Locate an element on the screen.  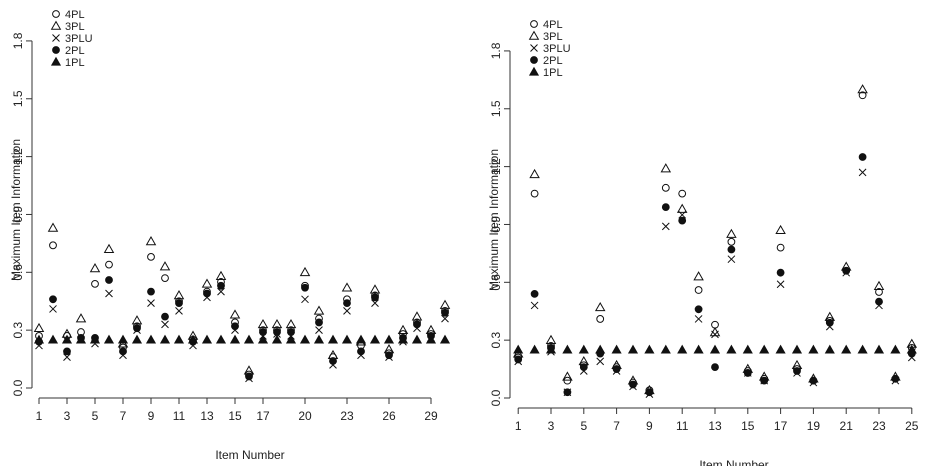
series-1pl is located at coordinates (715, 349).